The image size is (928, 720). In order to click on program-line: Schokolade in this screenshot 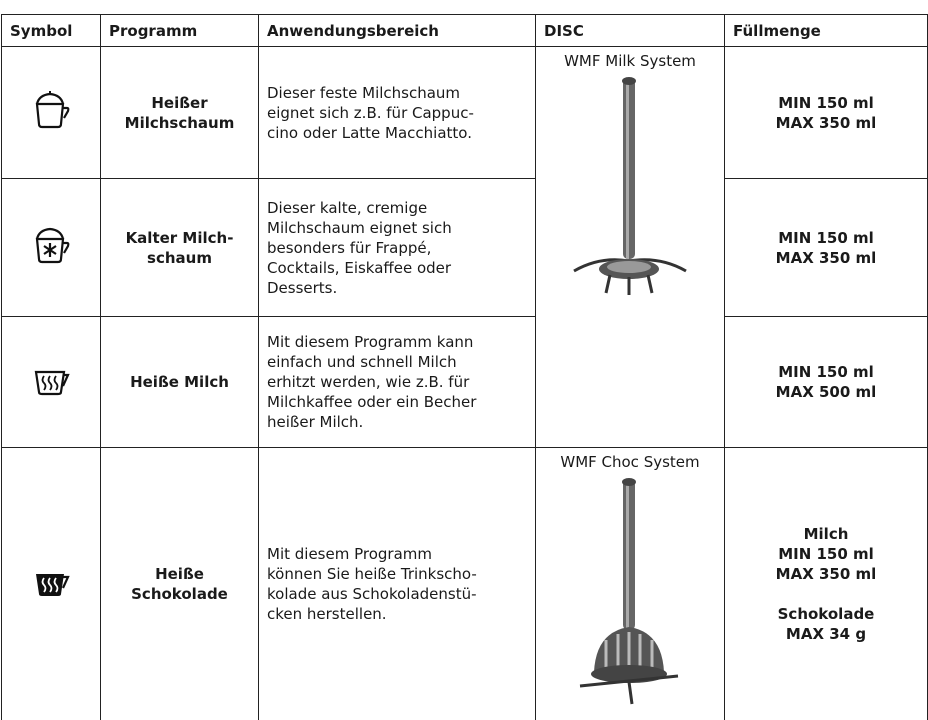, I will do `click(179, 594)`.